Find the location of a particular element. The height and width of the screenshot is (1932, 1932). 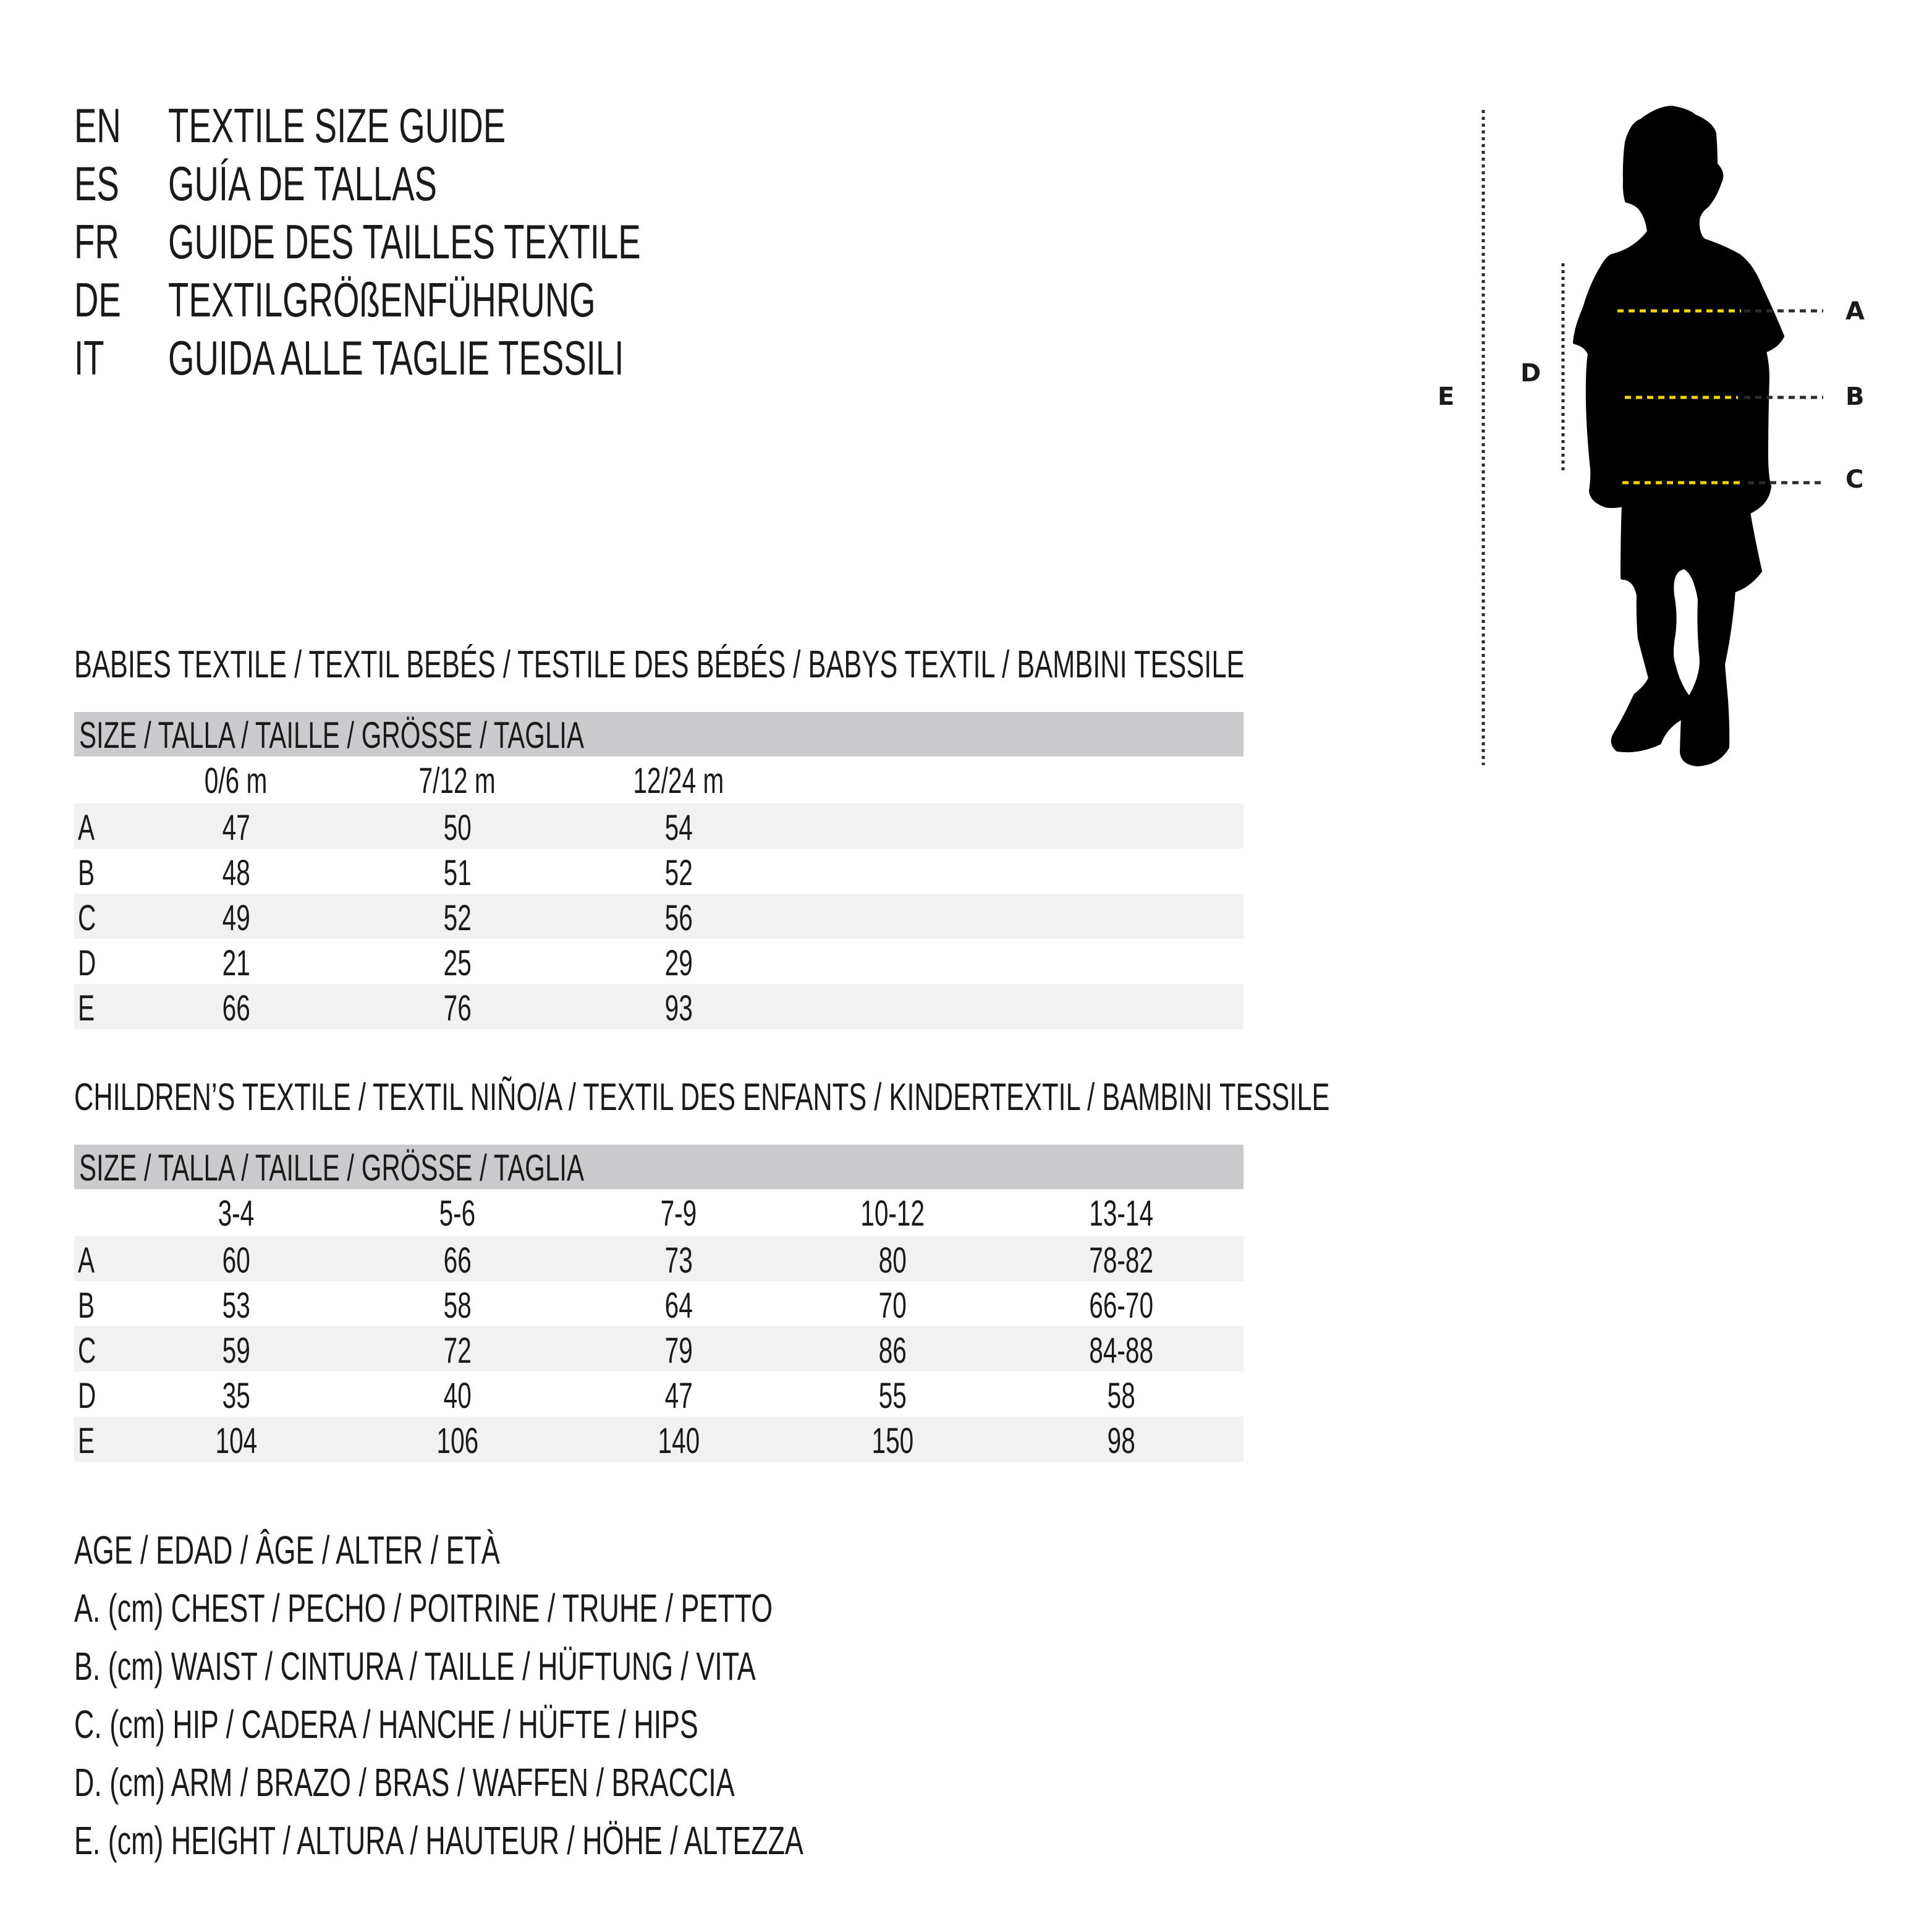

table-cell: 35 is located at coordinates (236, 1396).